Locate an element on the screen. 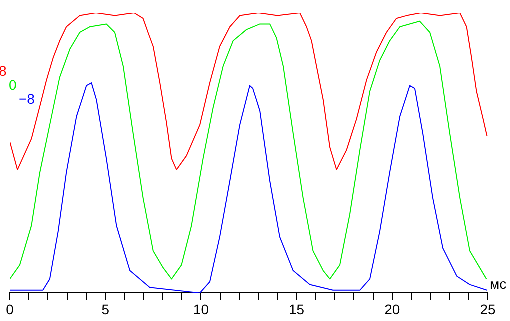  x-tick-label: 25 is located at coordinates (488, 309).